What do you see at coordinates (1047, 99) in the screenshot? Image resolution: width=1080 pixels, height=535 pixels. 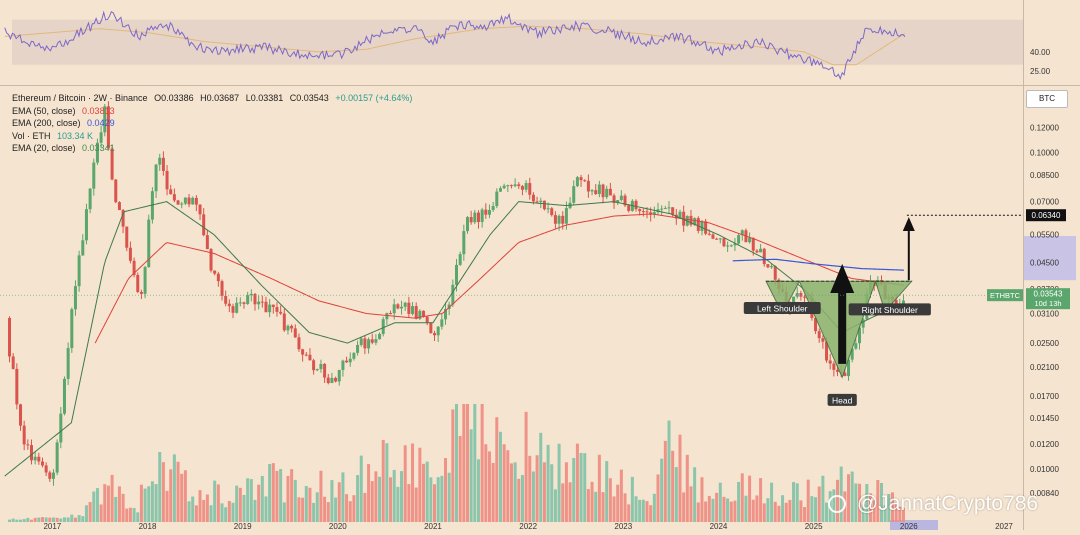 I see `currency-badge: BTC` at bounding box center [1047, 99].